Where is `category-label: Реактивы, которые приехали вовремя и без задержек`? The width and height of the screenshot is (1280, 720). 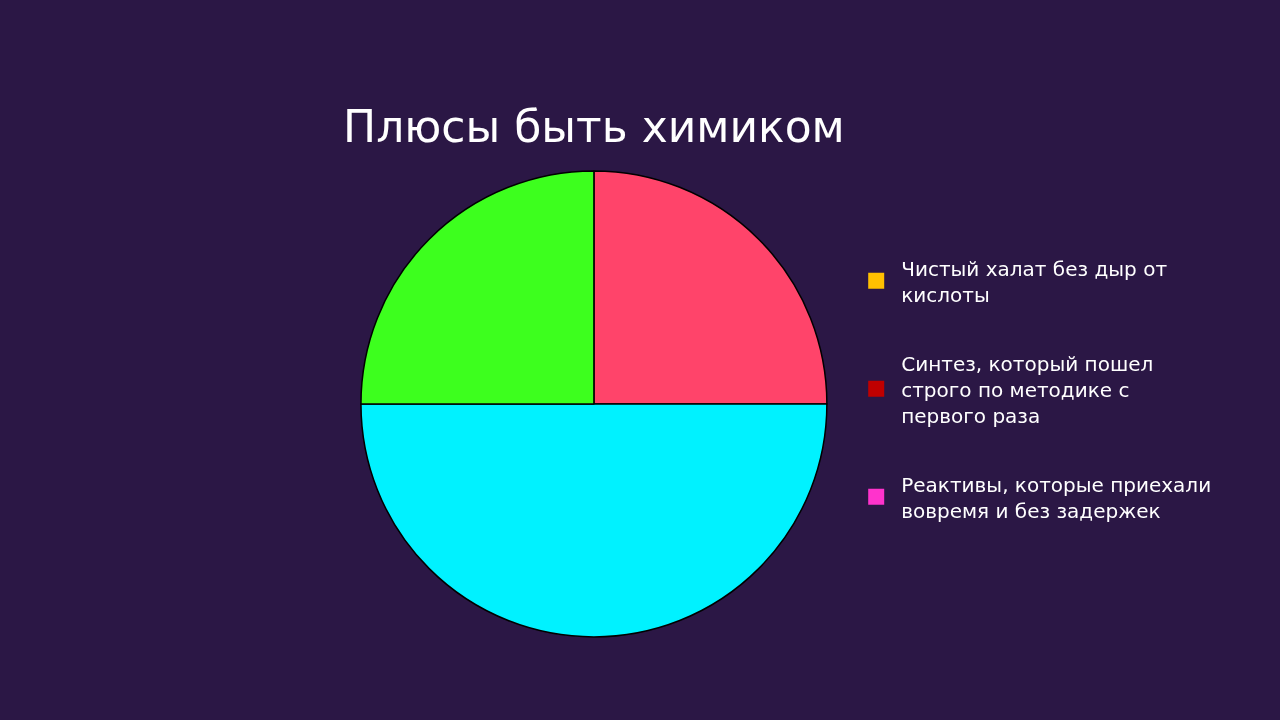
category-label: Реактивы, которые приехали вовремя и без задержек is located at coordinates (1056, 497).